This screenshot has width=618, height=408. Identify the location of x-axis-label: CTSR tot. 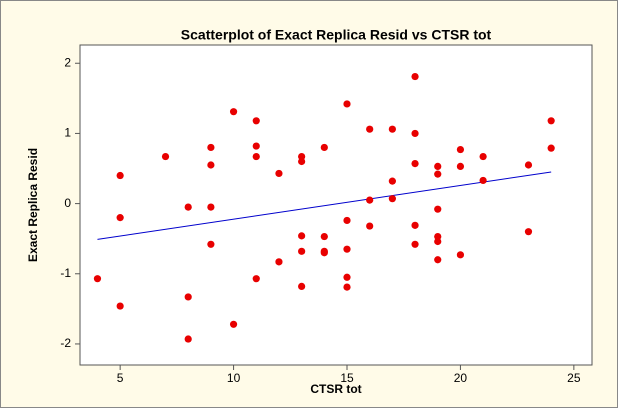
(335, 389).